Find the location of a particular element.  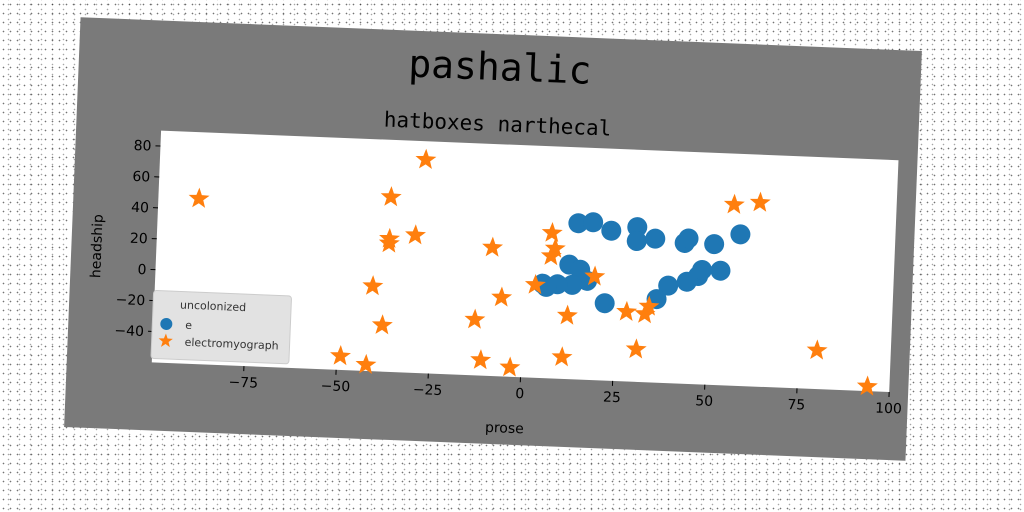

x-tick-label: 100 is located at coordinates (888, 408).